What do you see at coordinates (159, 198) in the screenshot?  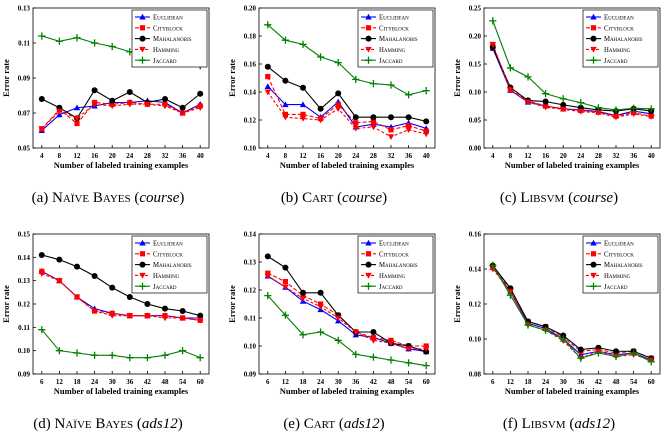 I see `caption-dataset: course` at bounding box center [159, 198].